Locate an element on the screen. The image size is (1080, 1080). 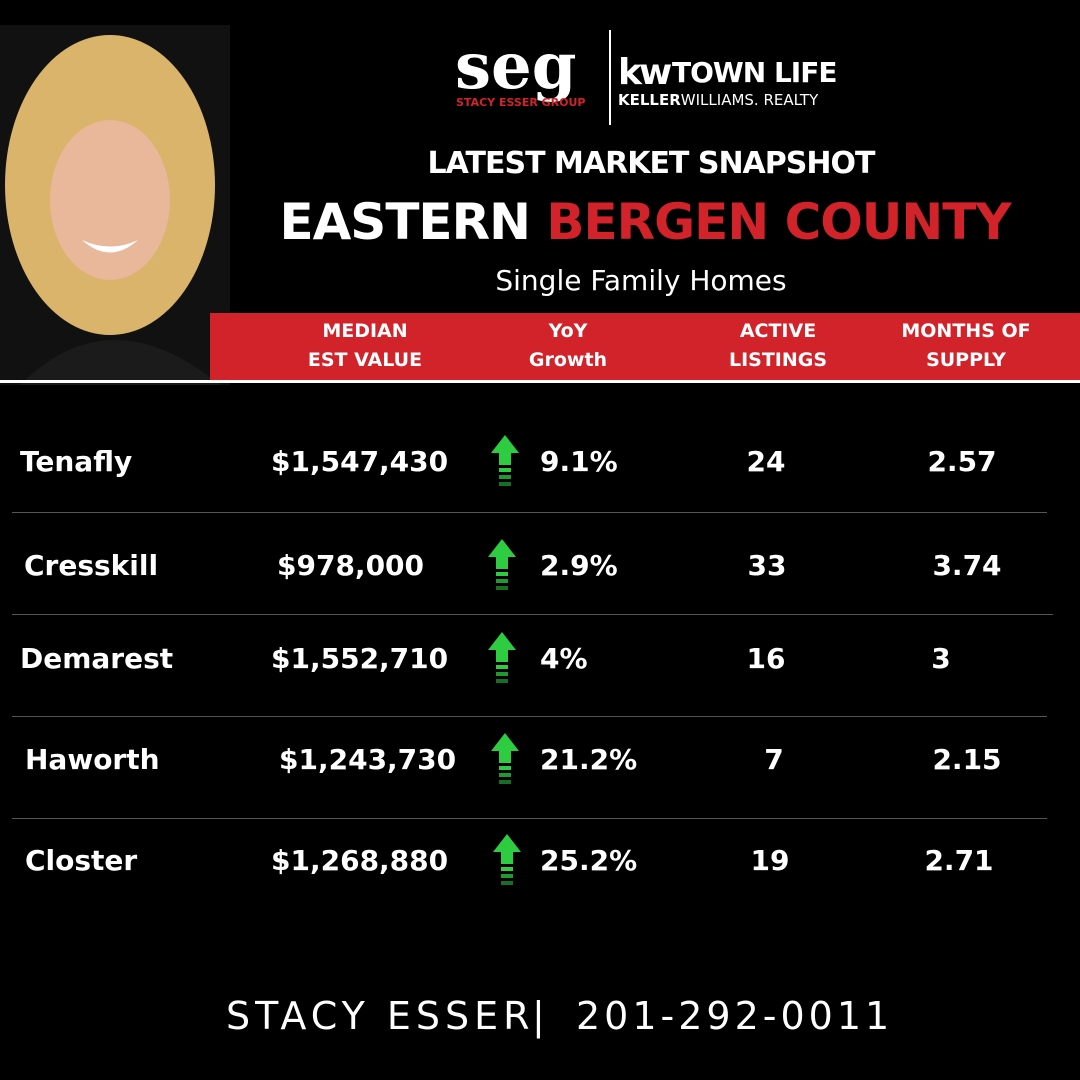
column-header: YoY is located at coordinates (568, 331).